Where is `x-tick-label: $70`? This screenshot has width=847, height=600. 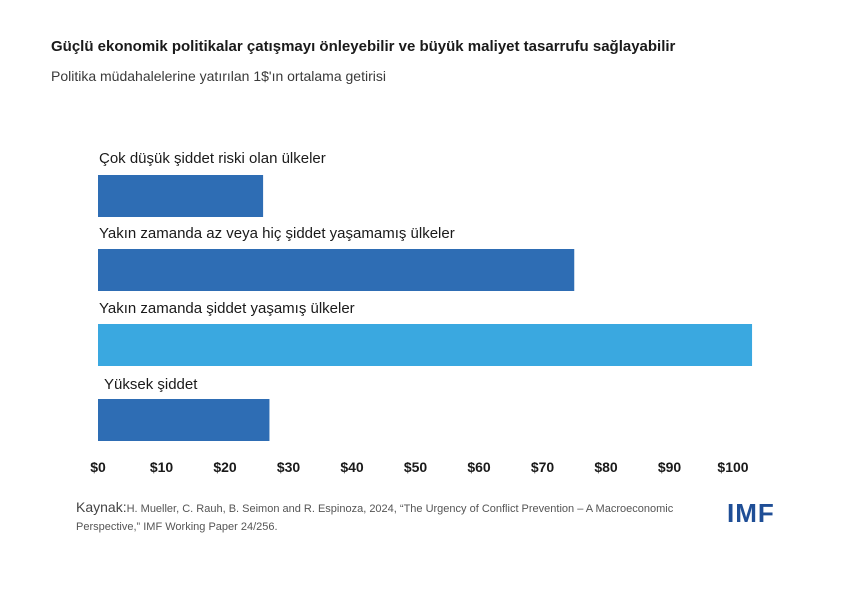 x-tick-label: $70 is located at coordinates (543, 467).